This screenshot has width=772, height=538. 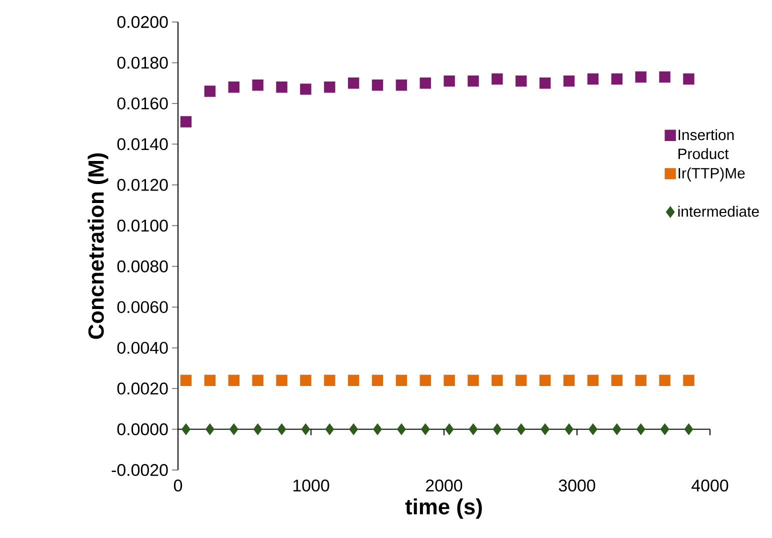 I want to click on x-tick-label: 2000, so click(x=444, y=486).